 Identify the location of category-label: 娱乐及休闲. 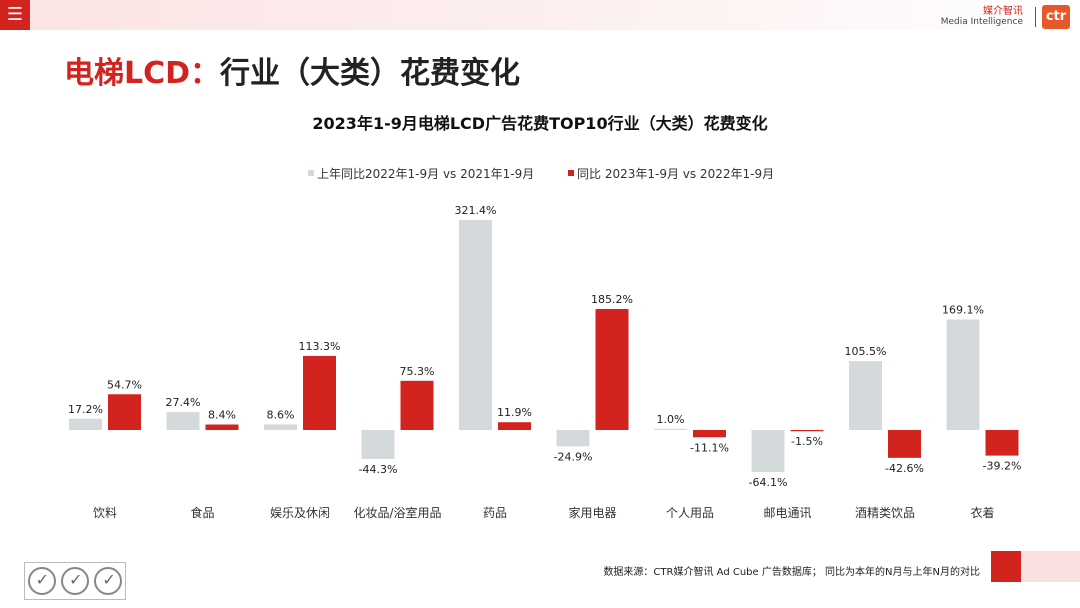
(300, 513).